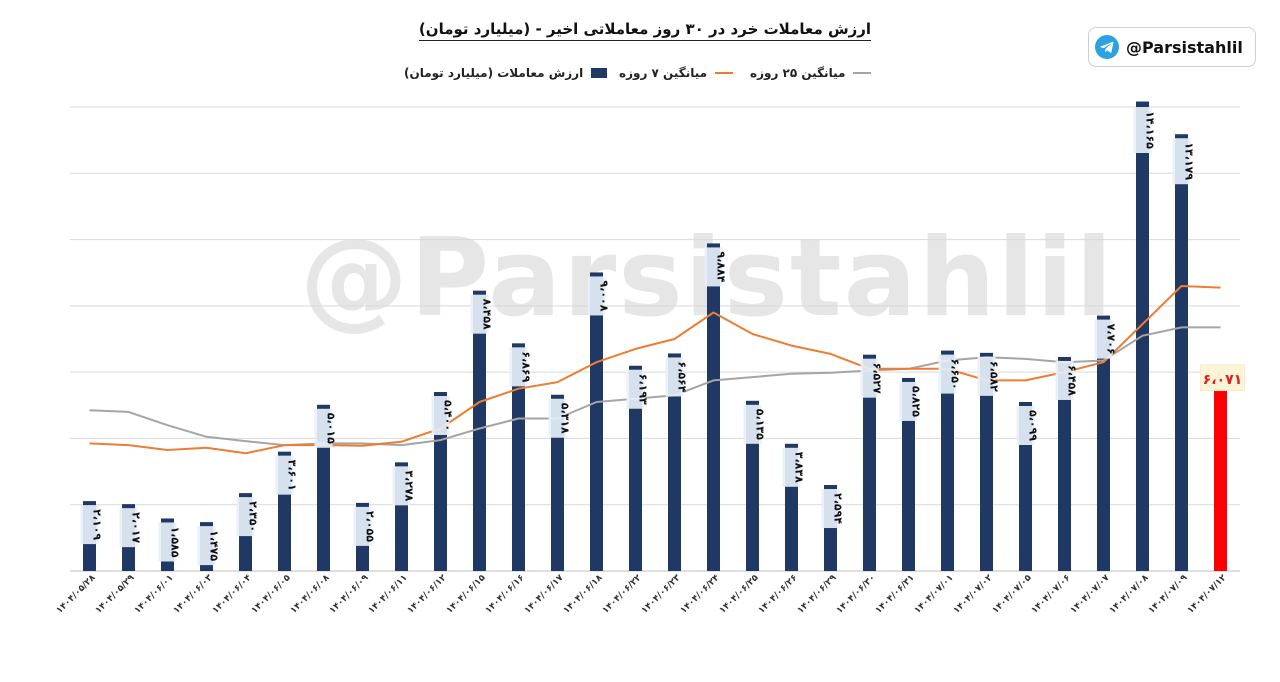 This screenshot has width=1280, height=682. What do you see at coordinates (76, 594) in the screenshot?
I see `x-tick-label: ۱۴۰۴/۰۵/۲۸` at bounding box center [76, 594].